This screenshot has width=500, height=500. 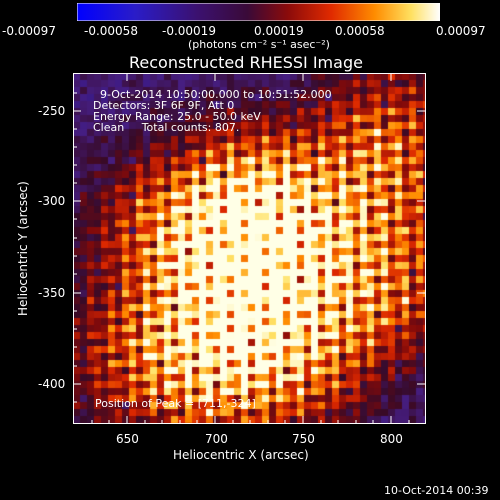 What do you see at coordinates (258, 12) in the screenshot?
I see `colorbar` at bounding box center [258, 12].